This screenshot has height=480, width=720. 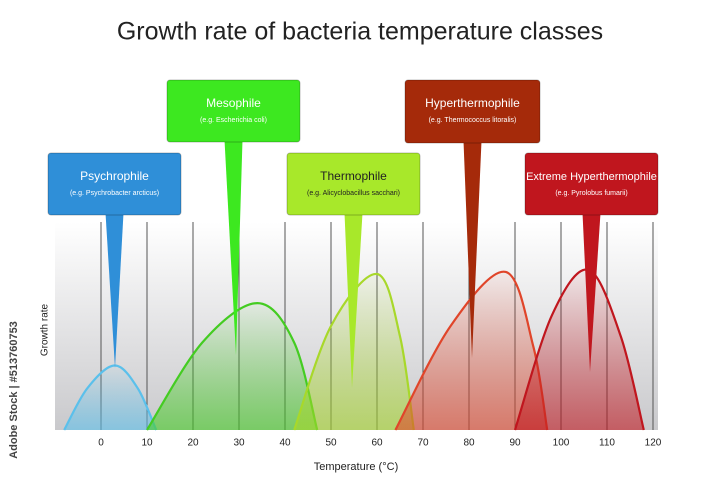 I want to click on x-tick-label: 30, so click(x=239, y=443).